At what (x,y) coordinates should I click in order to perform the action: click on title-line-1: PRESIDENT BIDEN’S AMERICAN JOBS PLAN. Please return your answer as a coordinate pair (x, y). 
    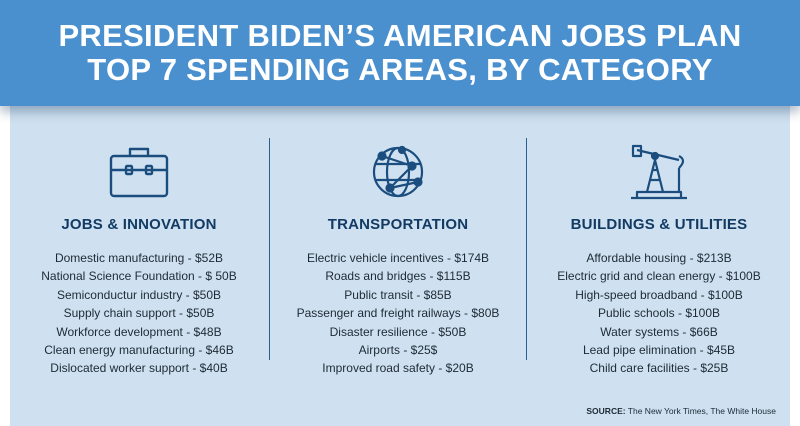
    Looking at the image, I should click on (400, 35).